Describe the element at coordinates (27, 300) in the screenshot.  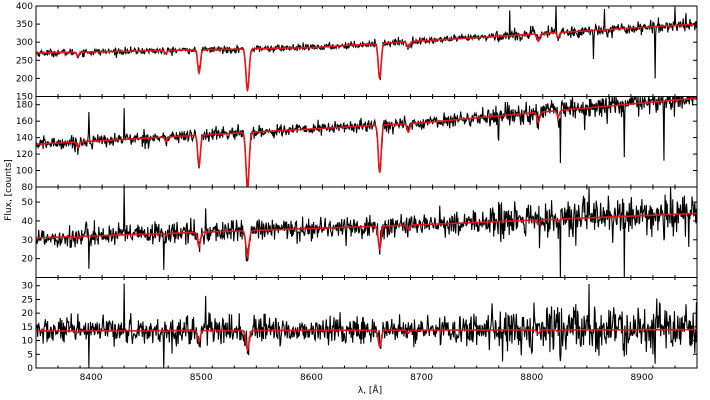
I see `y-tick-label: 25` at that location.